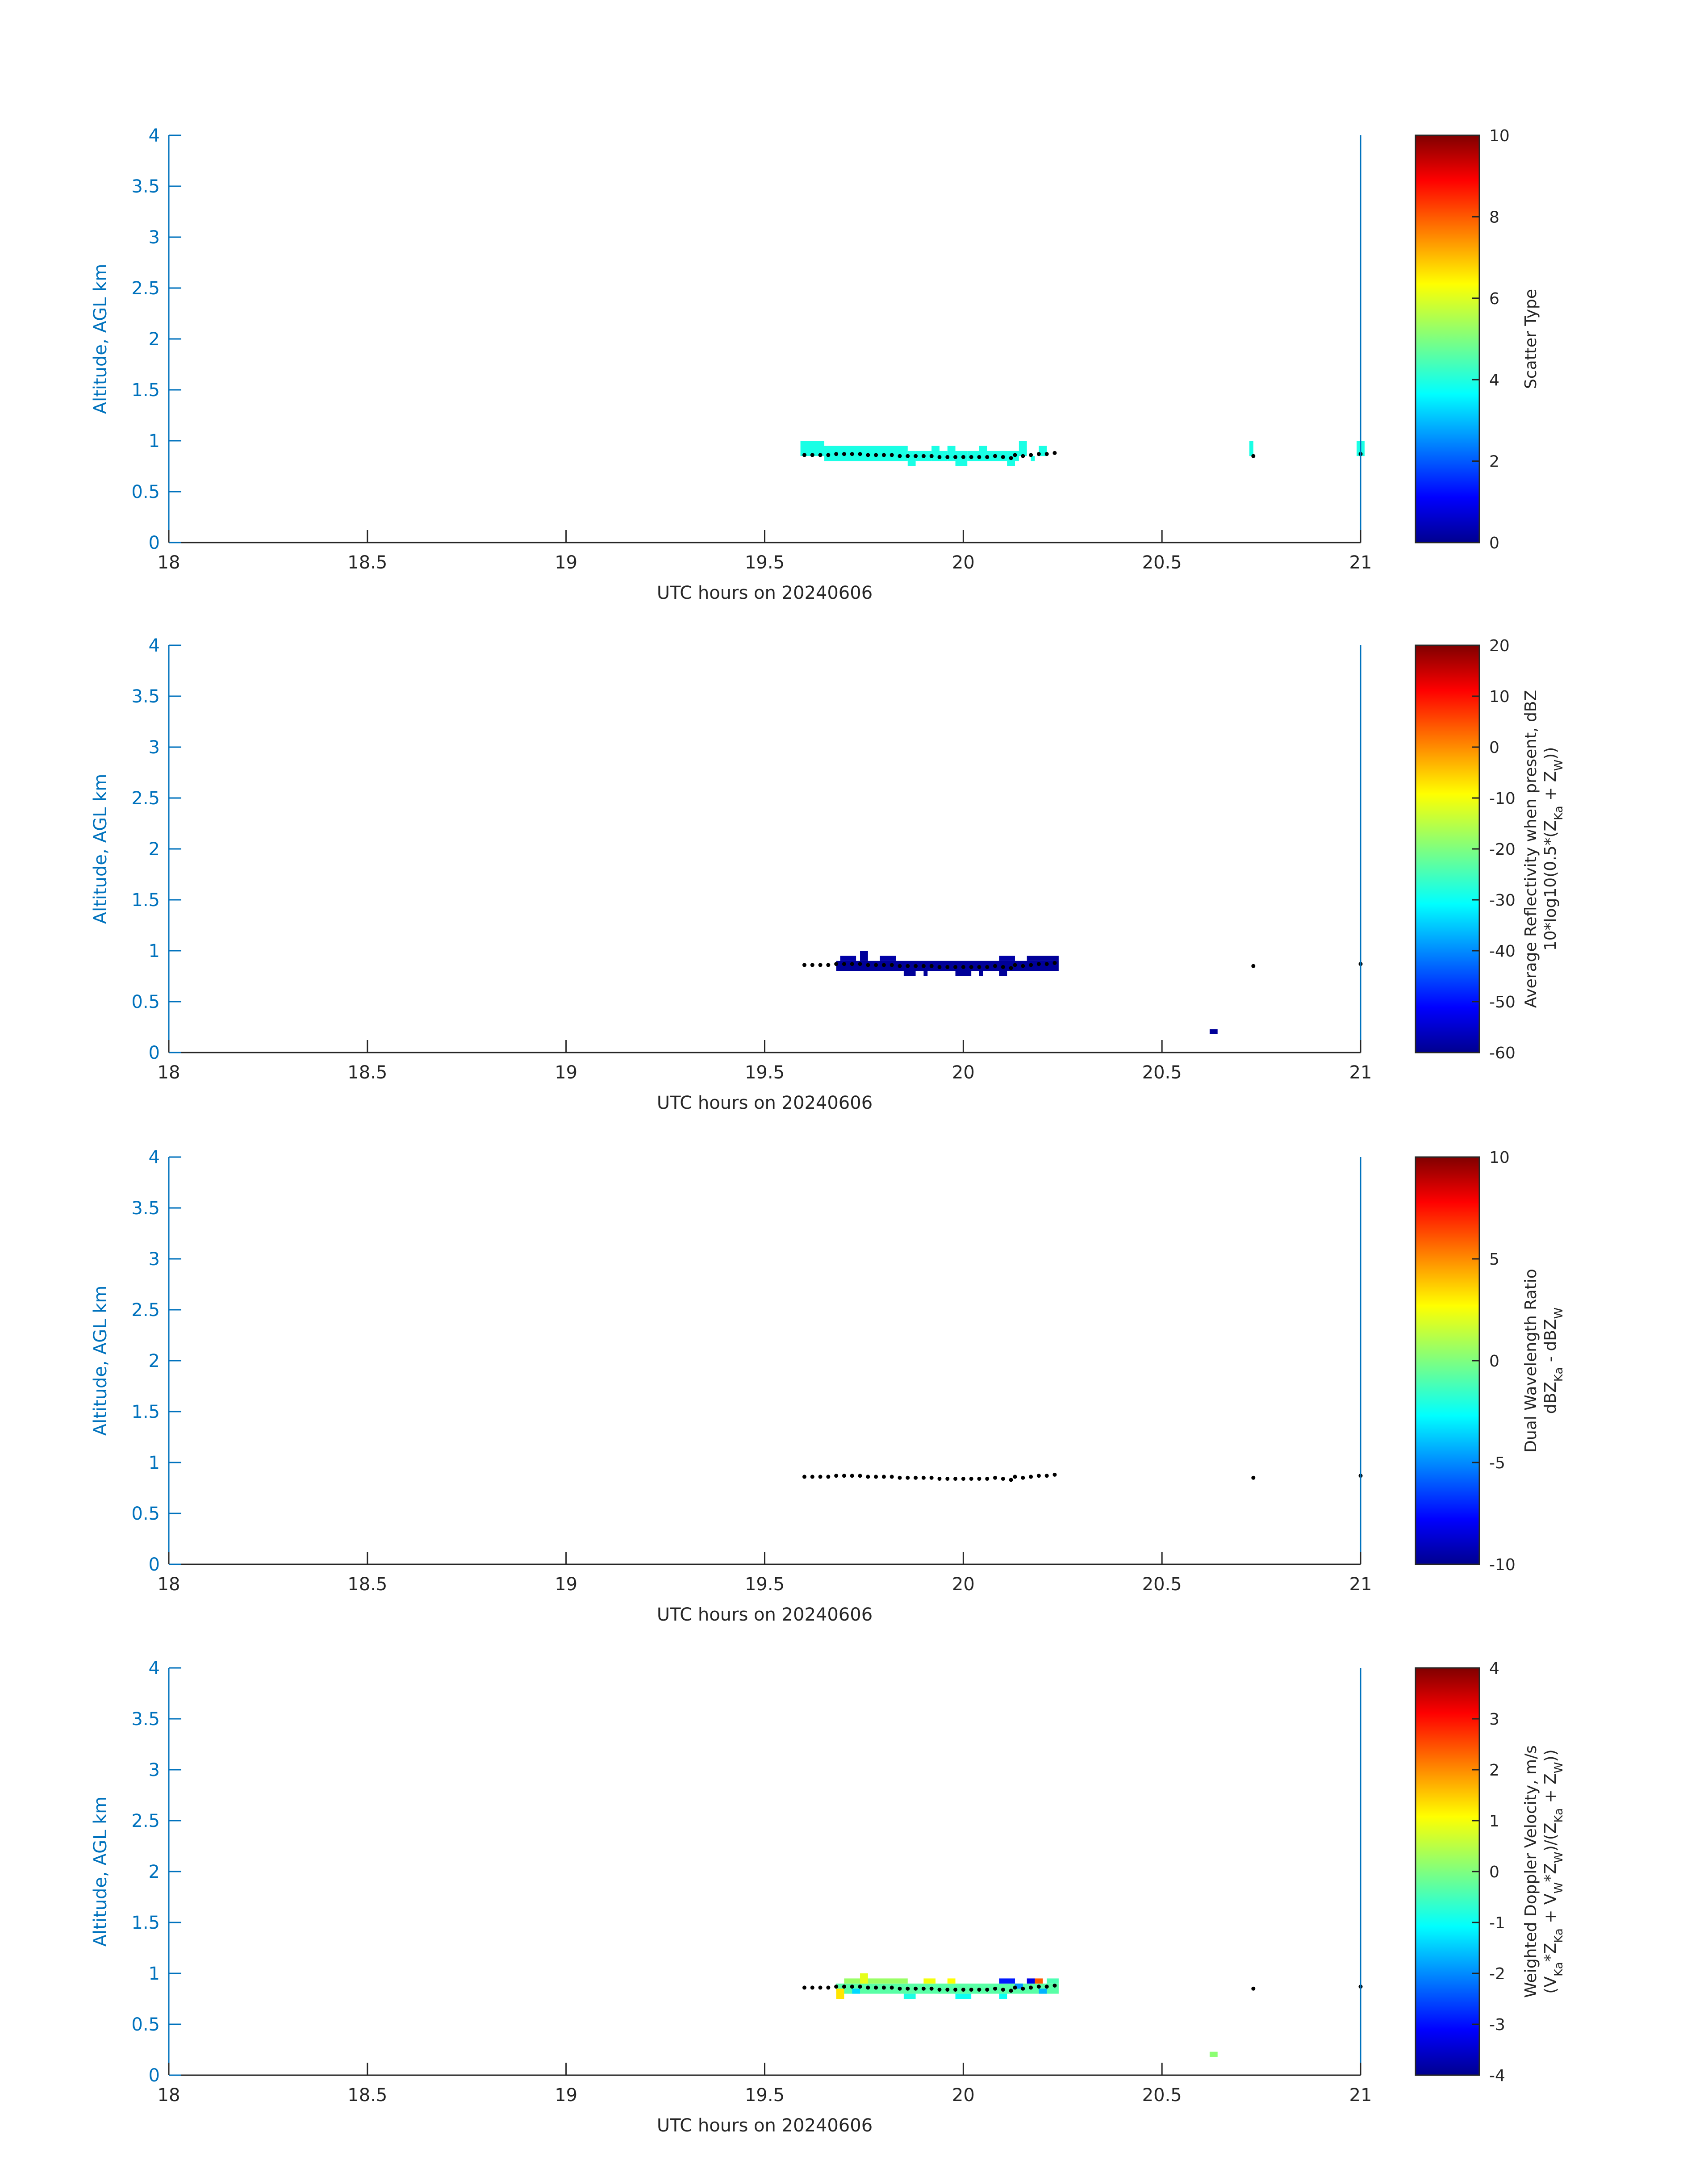  I want to click on y-tick-label: 2.5, so click(145, 798).